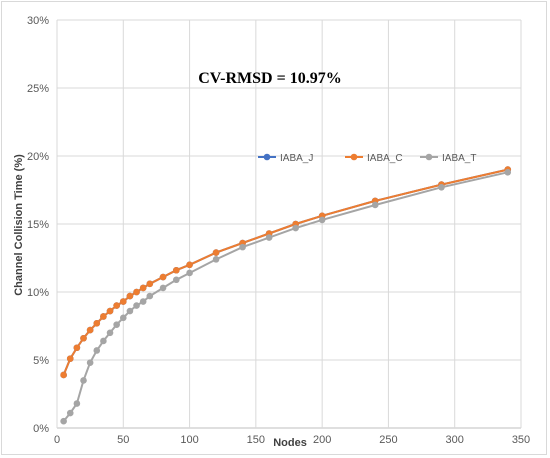  Describe the element at coordinates (256, 440) in the screenshot. I see `x-tick-label: 150` at that location.